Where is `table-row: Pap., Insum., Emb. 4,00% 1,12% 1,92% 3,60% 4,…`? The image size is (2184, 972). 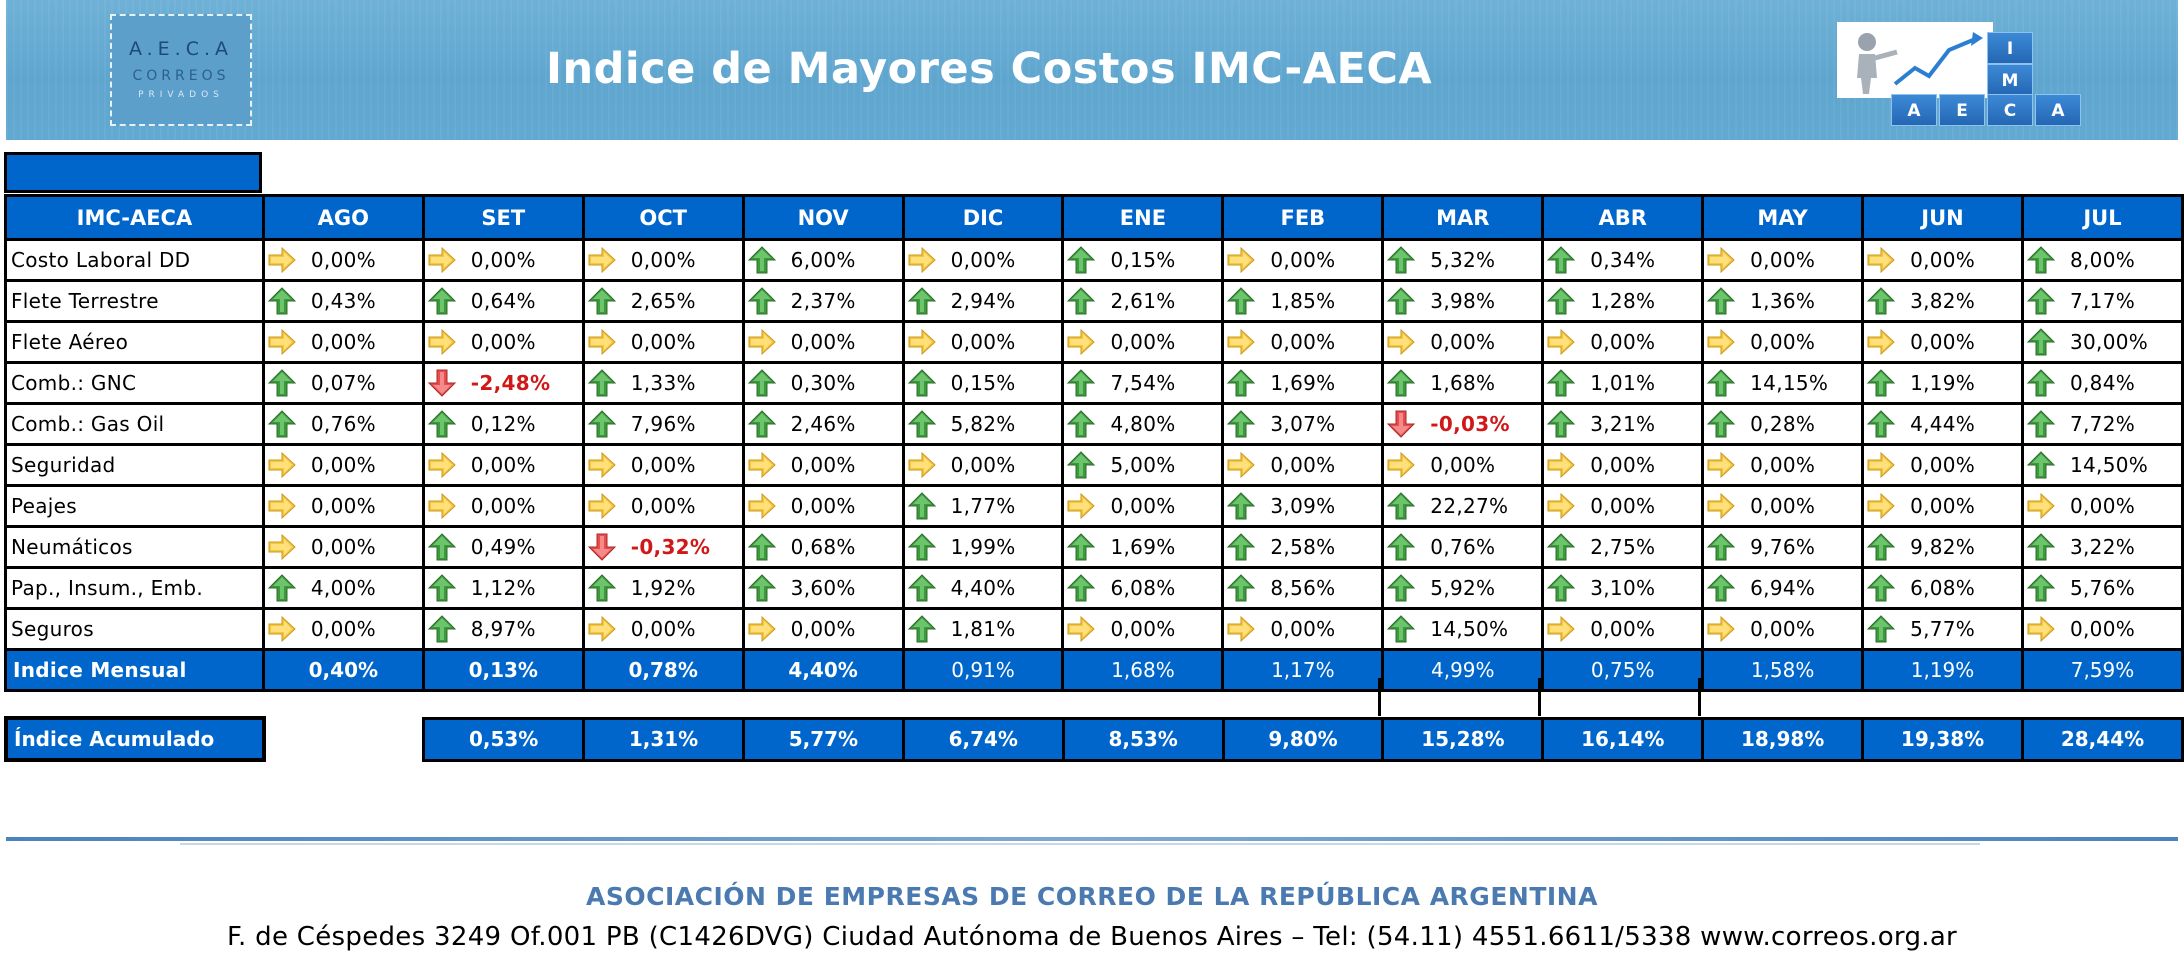
table-row: Pap., Insum., Emb. 4,00% 1,12% 1,92% 3,60% 4,… is located at coordinates (1094, 588).